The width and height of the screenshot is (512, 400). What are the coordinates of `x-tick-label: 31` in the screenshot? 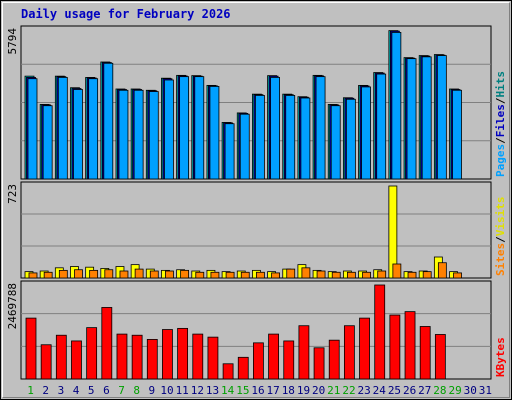 It's located at (485, 390).